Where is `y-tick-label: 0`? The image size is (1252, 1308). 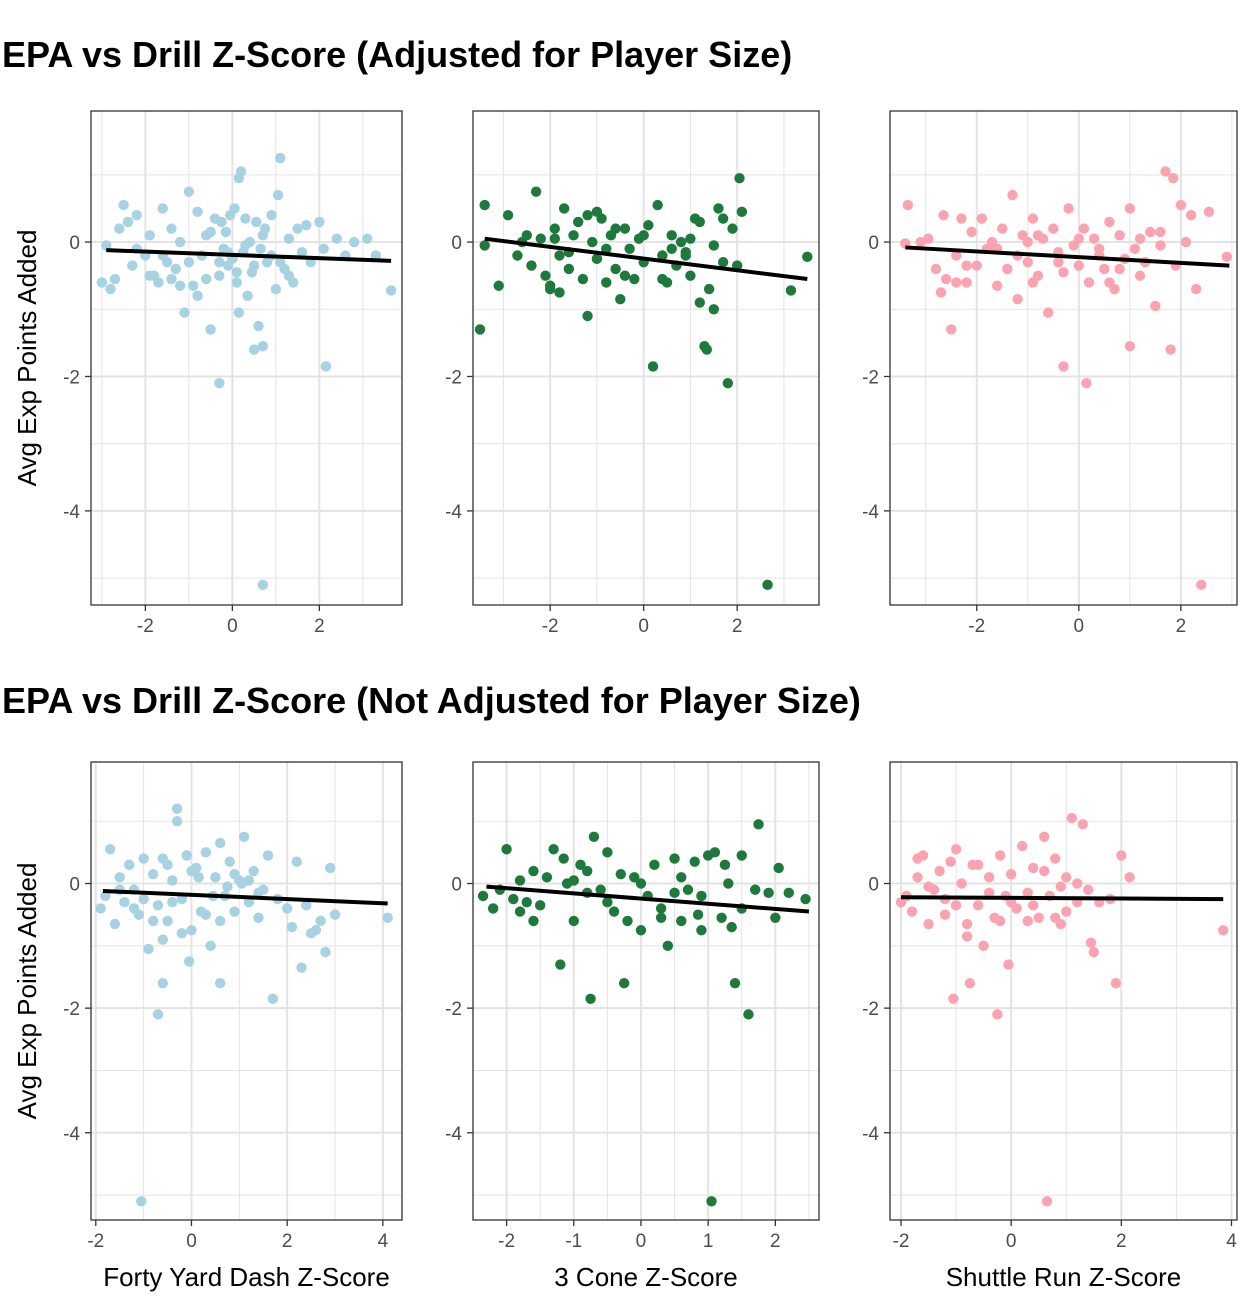
y-tick-label: 0 is located at coordinates (873, 885).